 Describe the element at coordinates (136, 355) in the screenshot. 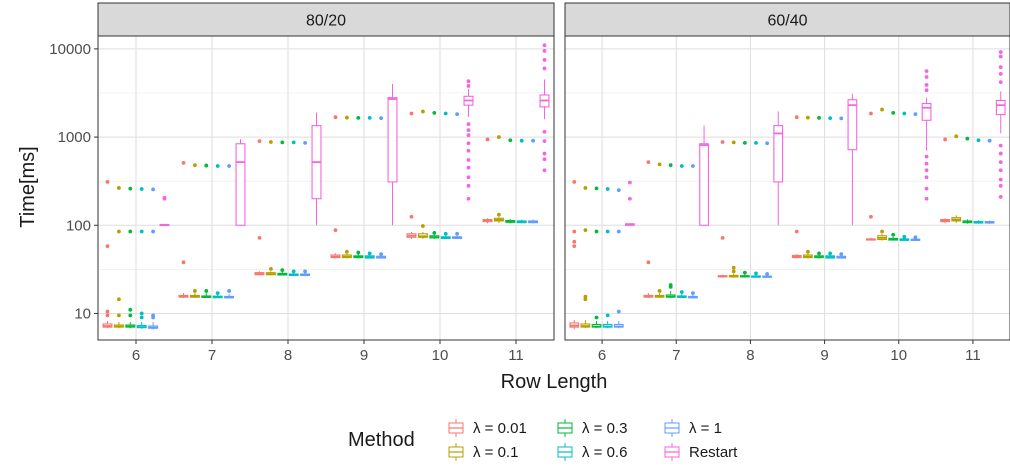

I see `x-tick-label: 6` at that location.